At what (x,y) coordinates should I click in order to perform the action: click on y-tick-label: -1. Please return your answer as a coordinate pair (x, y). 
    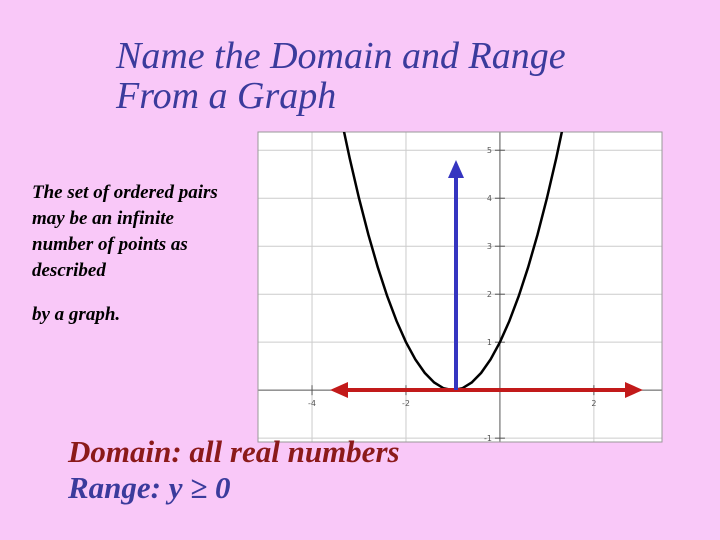
    Looking at the image, I should click on (488, 438).